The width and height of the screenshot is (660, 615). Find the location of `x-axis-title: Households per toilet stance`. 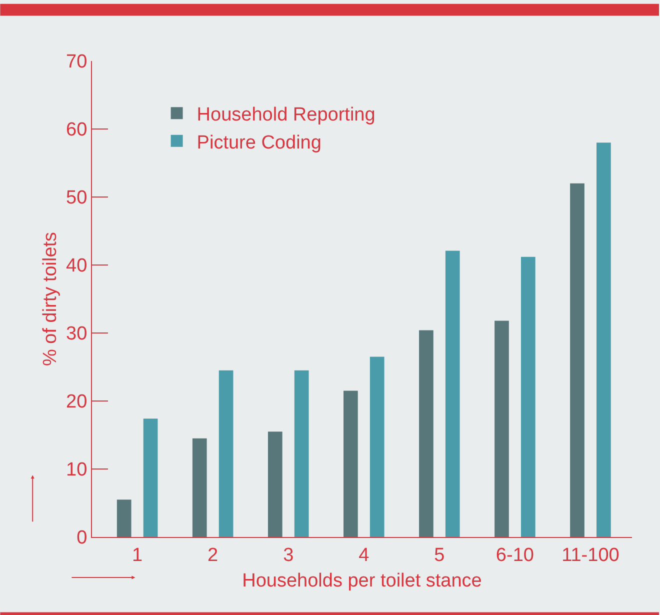

x-axis-title: Households per toilet stance is located at coordinates (362, 581).